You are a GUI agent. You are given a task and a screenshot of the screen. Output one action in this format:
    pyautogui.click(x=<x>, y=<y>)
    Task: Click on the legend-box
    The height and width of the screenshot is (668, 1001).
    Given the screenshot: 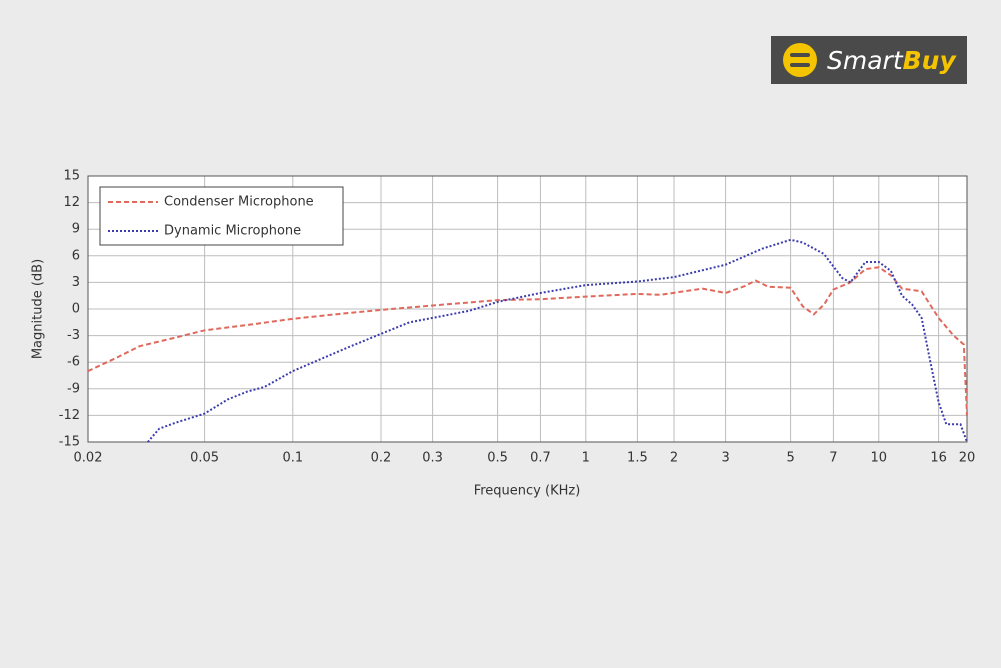 What is the action you would take?
    pyautogui.click(x=221, y=216)
    